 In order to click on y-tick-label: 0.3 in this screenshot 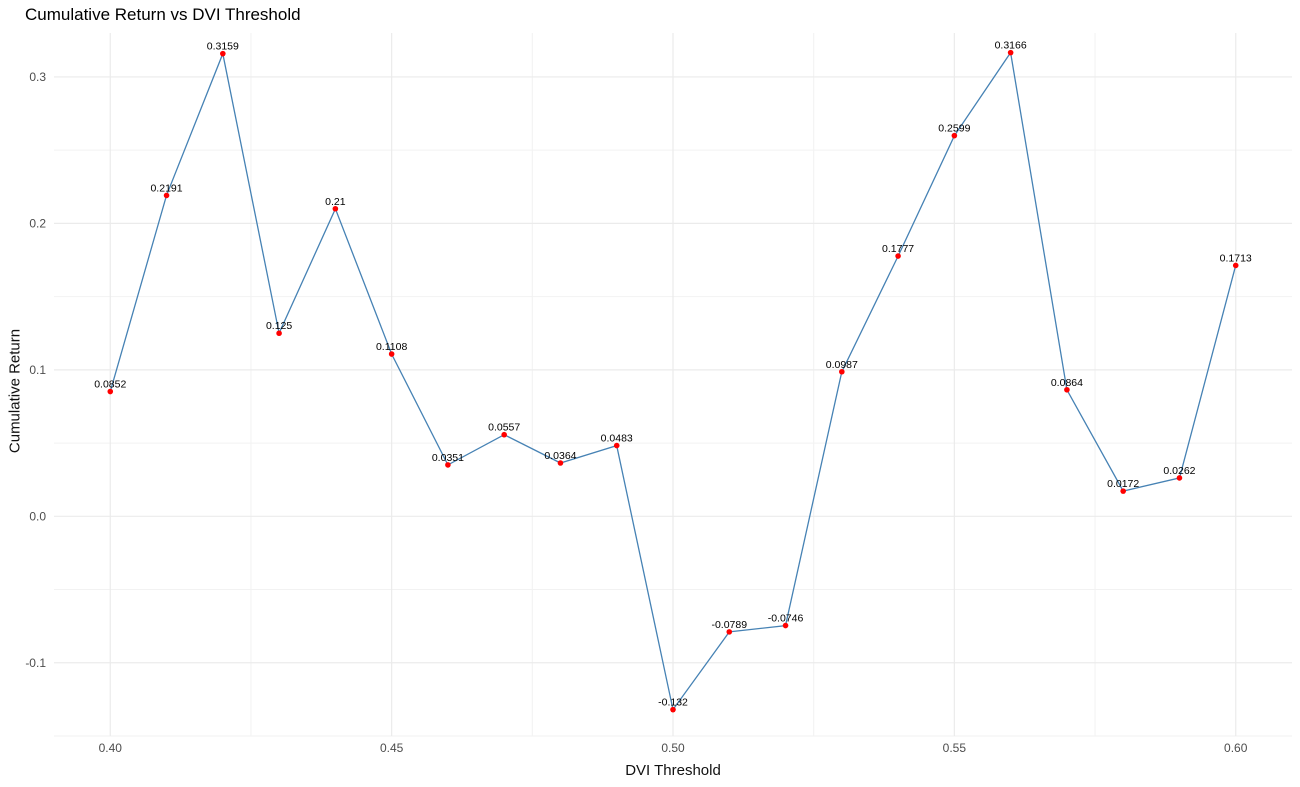, I will do `click(37, 77)`.